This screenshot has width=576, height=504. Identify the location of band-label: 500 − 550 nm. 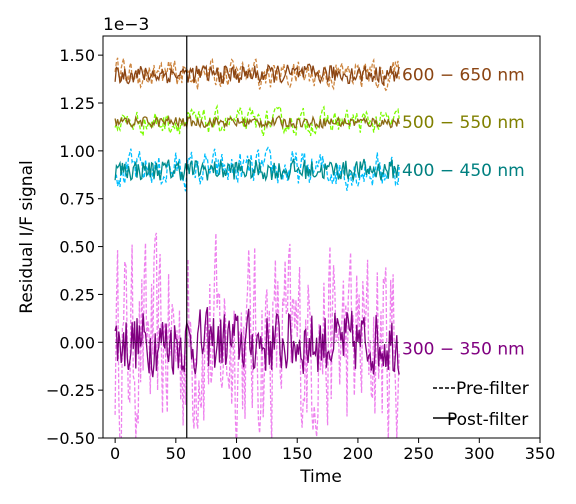
(463, 123).